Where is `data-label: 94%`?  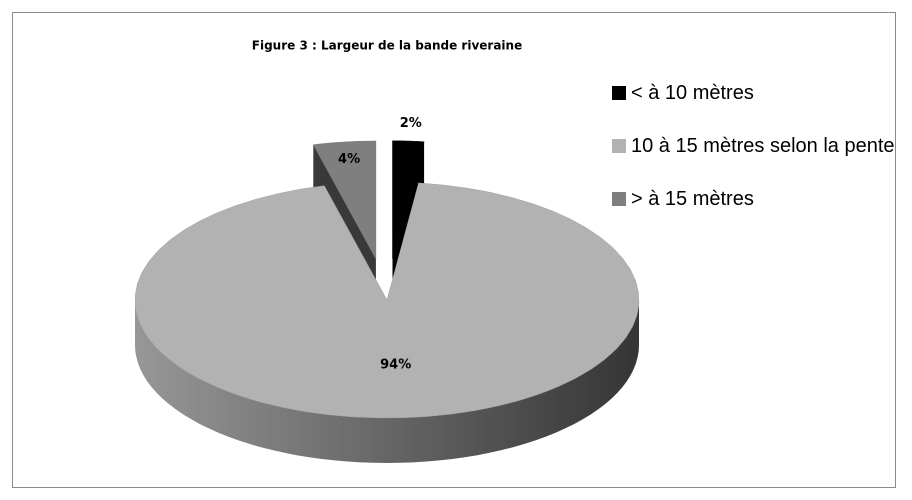
data-label: 94% is located at coordinates (395, 364).